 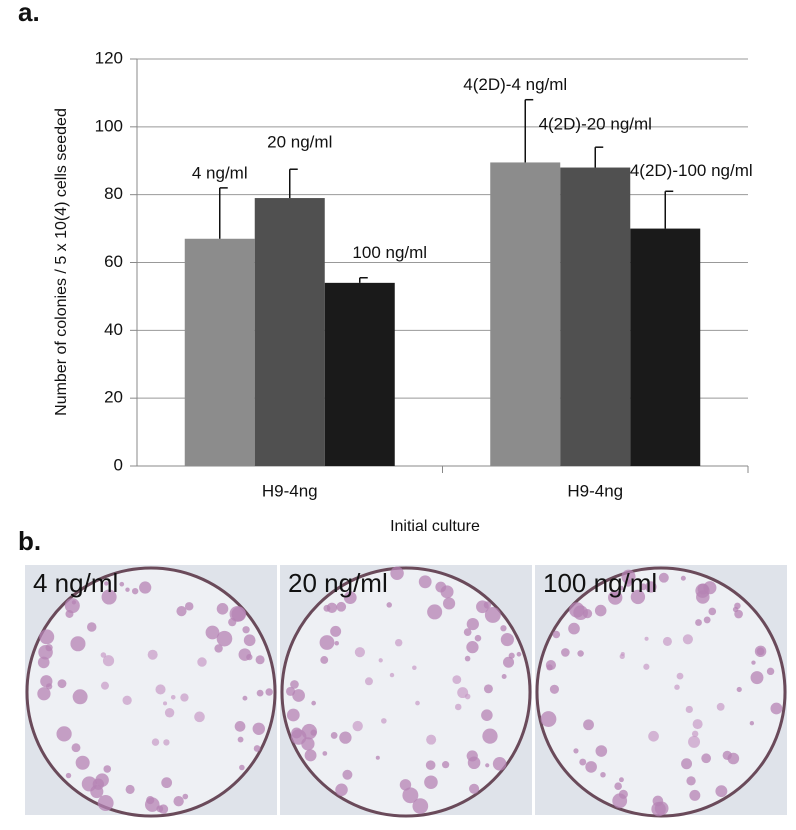 I want to click on well, so click(x=406, y=692).